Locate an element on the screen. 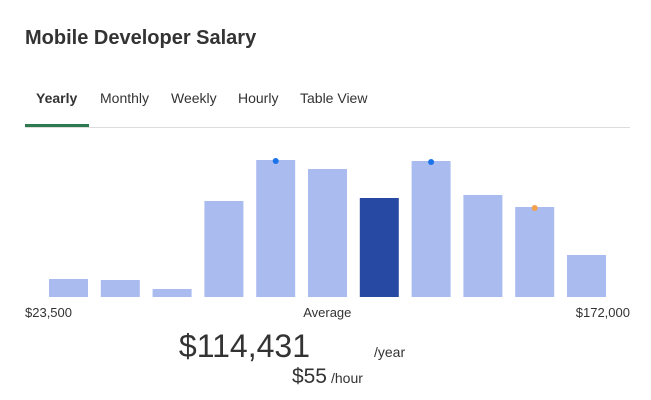 Image resolution: width=651 pixels, height=400 pixels. active-tab-indicator is located at coordinates (57, 125).